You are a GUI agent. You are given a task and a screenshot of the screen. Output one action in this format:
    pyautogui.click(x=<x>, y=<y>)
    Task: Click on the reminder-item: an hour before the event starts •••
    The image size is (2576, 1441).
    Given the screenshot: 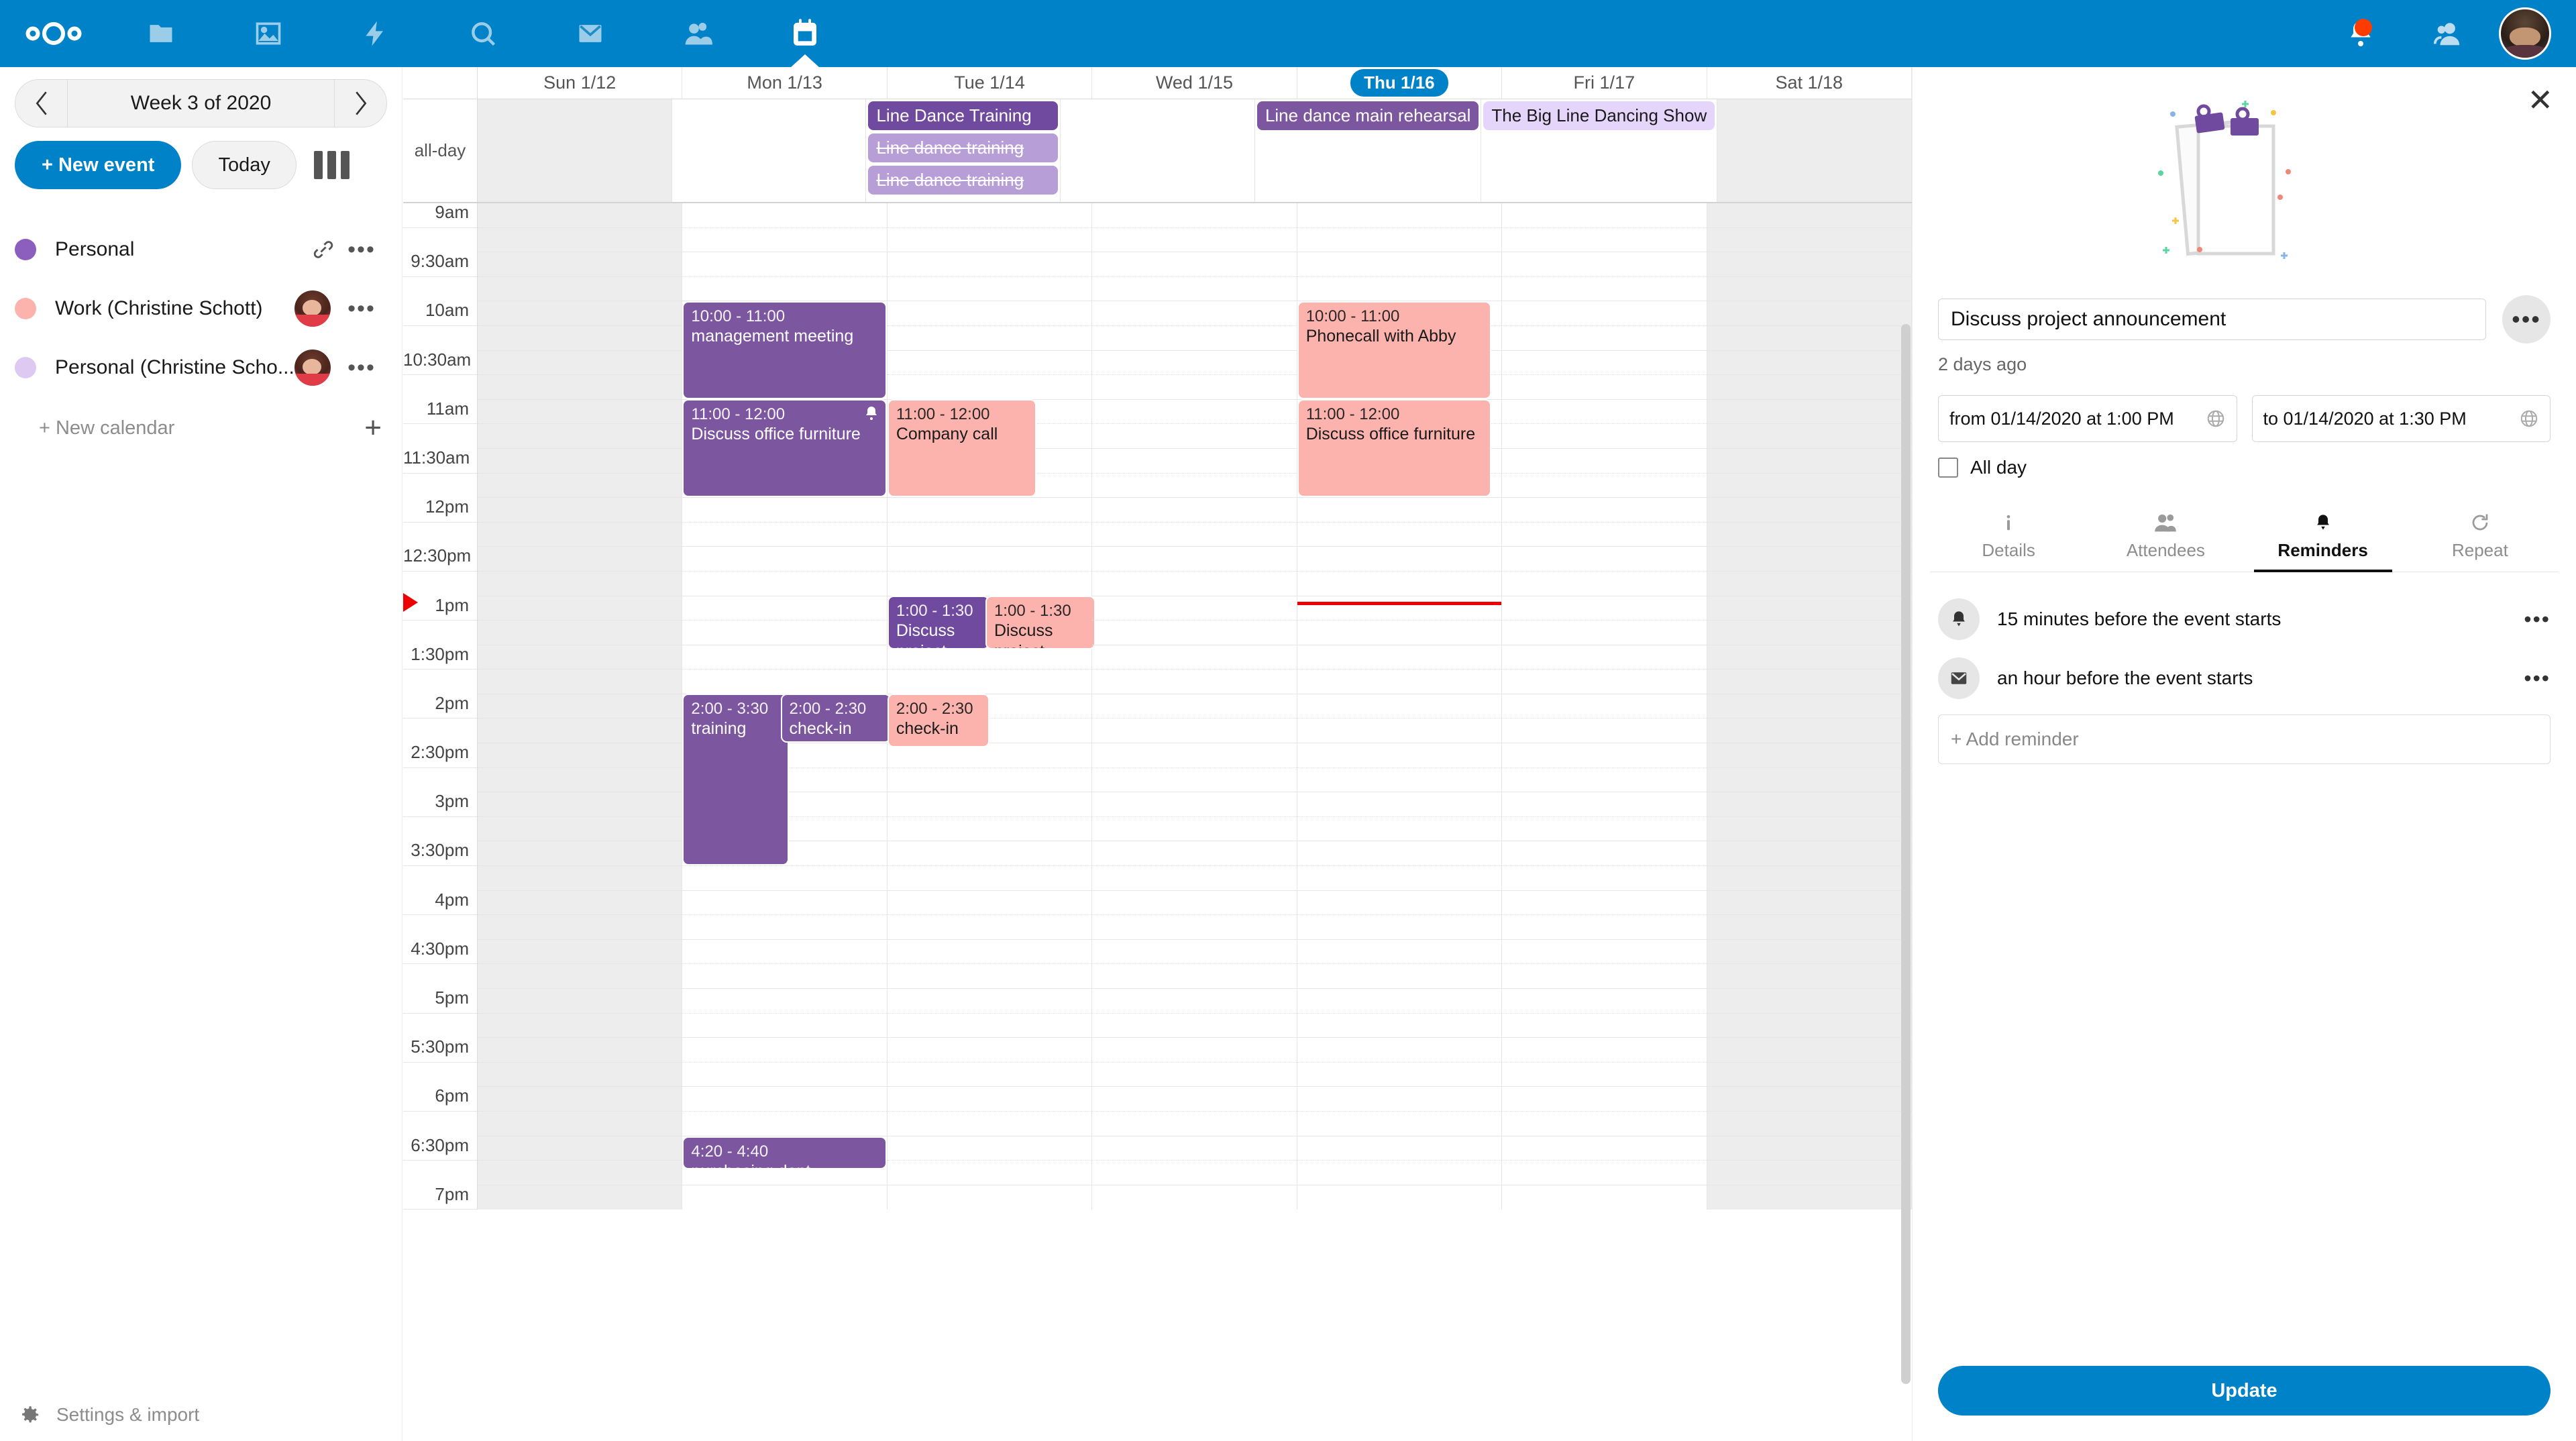 What is the action you would take?
    pyautogui.click(x=2244, y=678)
    